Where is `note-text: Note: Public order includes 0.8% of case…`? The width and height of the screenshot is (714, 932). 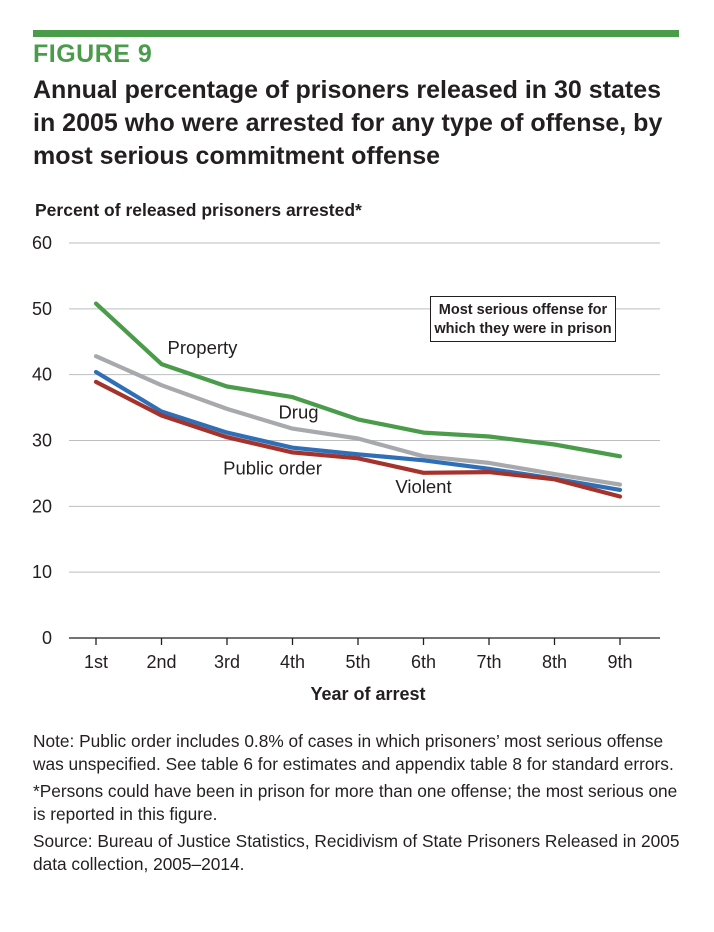
note-text: Note: Public order includes 0.8% of case… is located at coordinates (353, 752).